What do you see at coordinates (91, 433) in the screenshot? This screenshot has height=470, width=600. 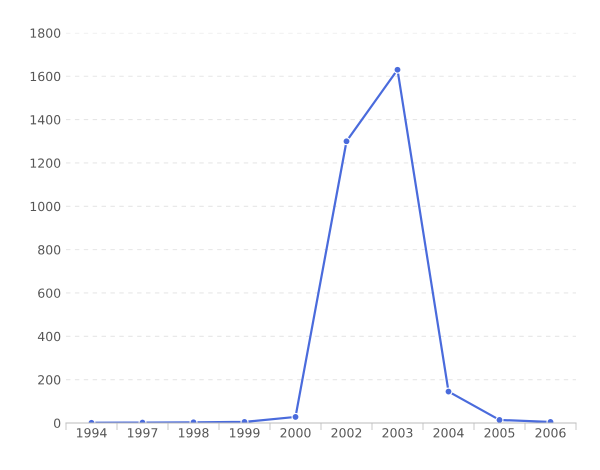 I see `x-tick-label: 1994` at bounding box center [91, 433].